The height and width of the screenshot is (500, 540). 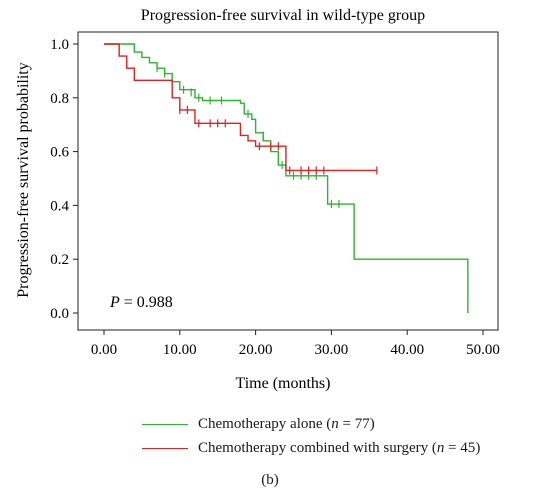 I want to click on y-tick-label: 0.0, so click(x=59, y=314).